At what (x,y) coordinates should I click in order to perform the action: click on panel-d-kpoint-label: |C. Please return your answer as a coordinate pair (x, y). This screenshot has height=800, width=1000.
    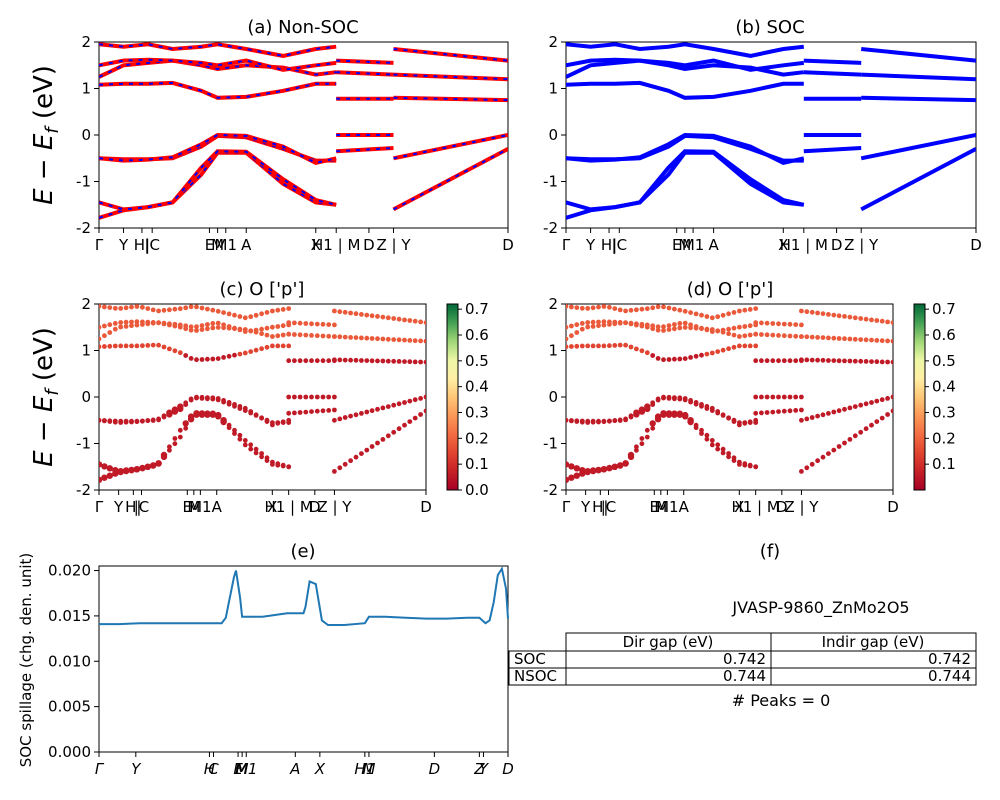
    Looking at the image, I should click on (609, 507).